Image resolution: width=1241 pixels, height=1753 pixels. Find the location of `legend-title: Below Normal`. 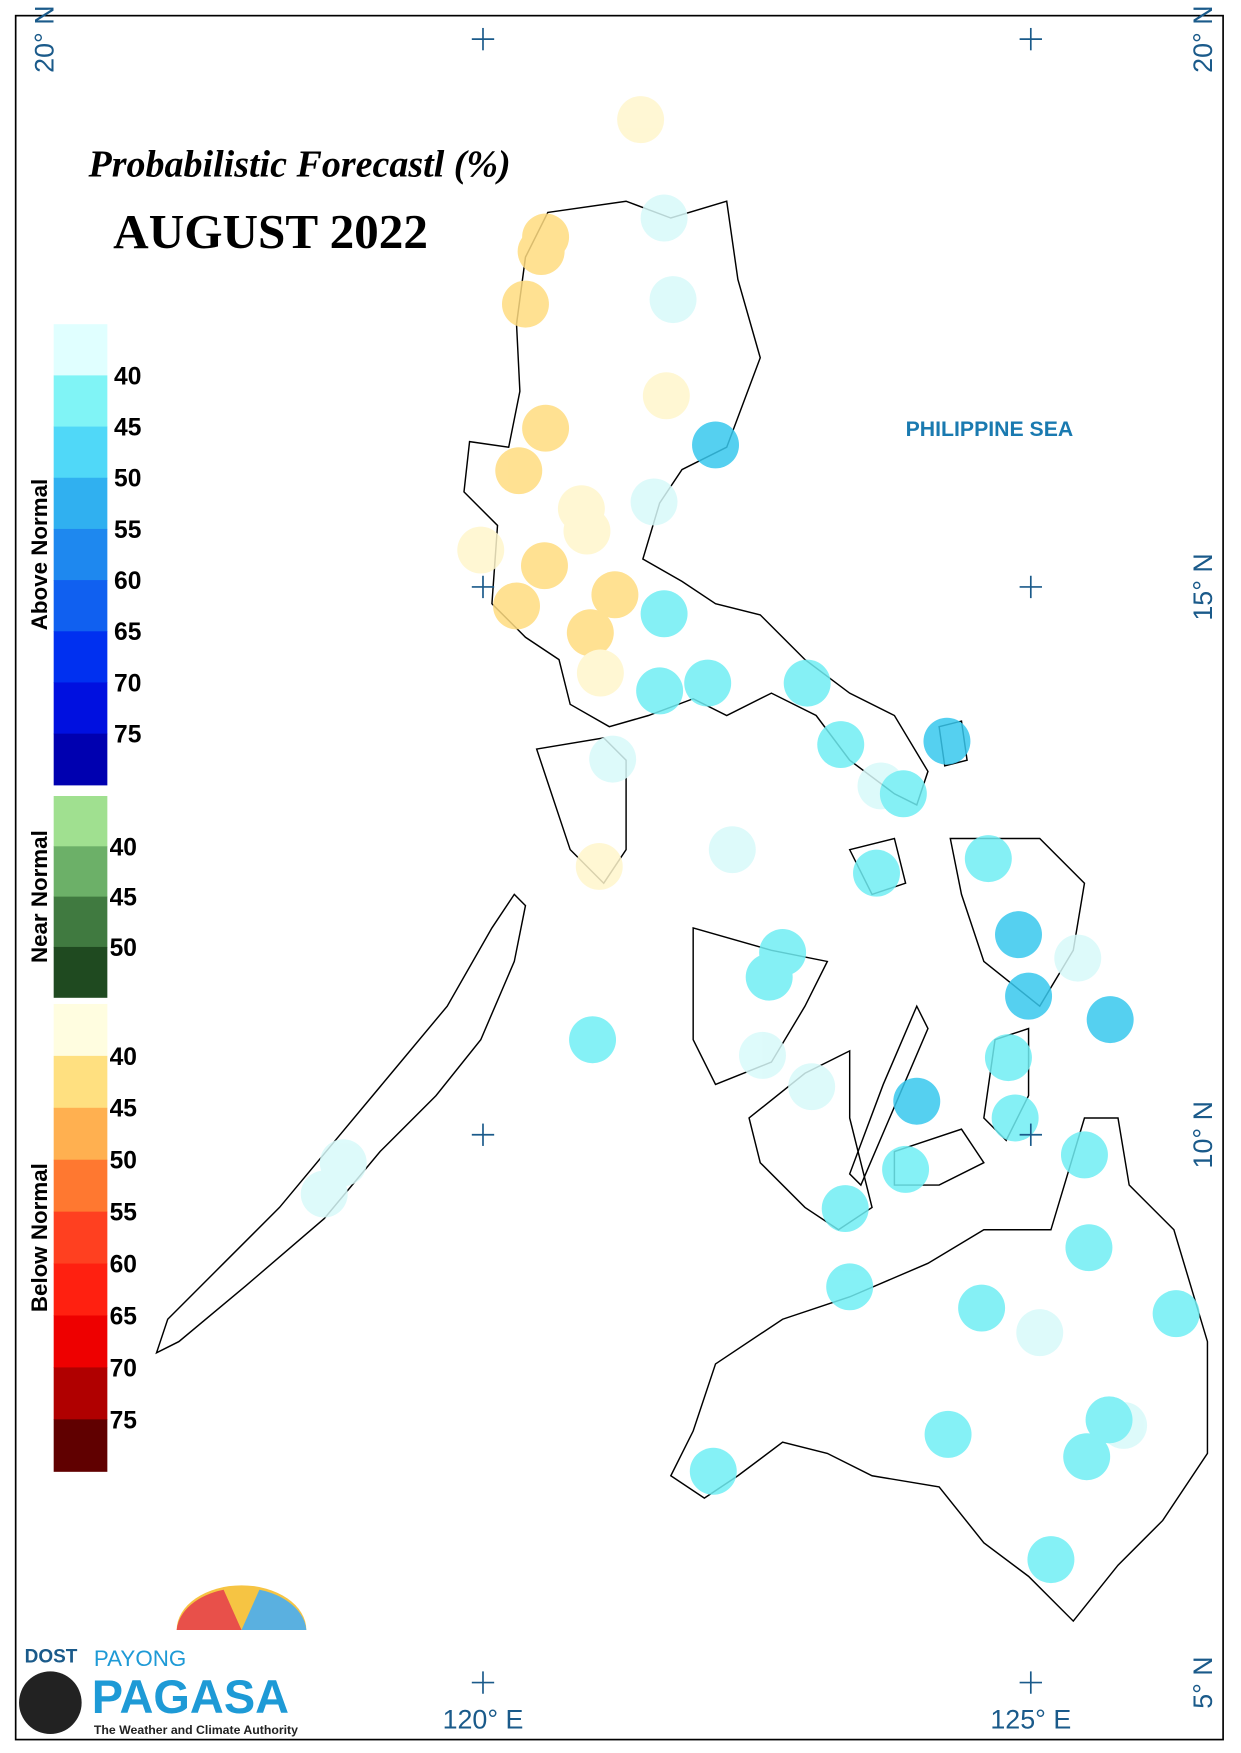

legend-title: Below Normal is located at coordinates (39, 1237).